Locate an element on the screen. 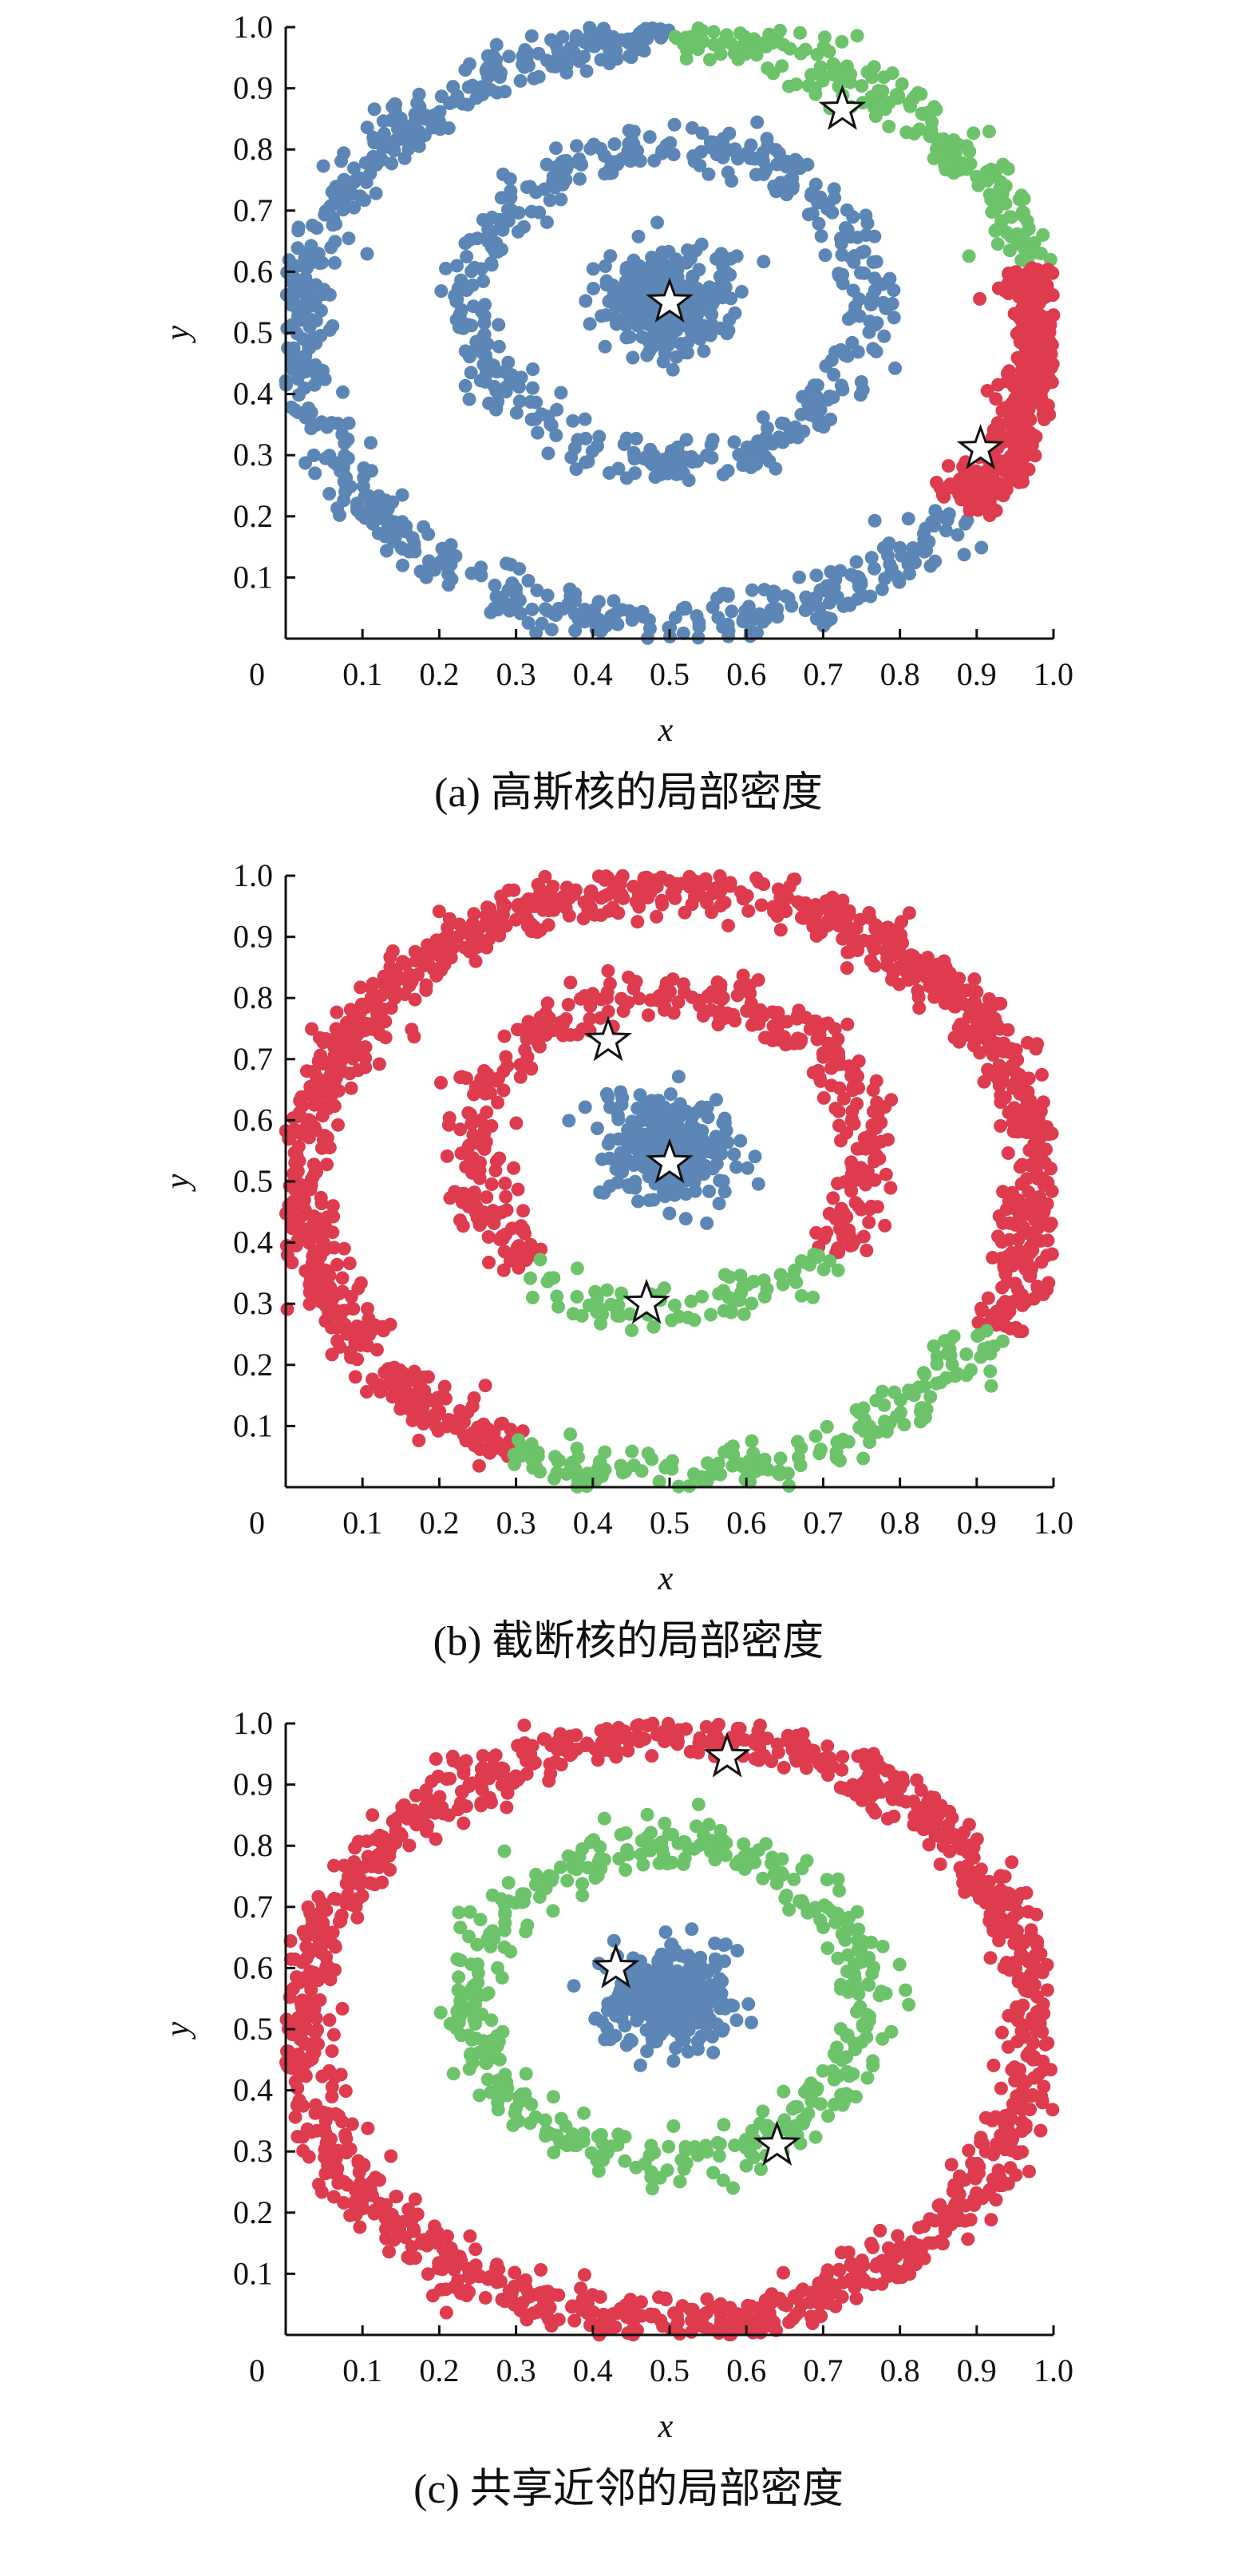 This screenshot has width=1257, height=2576. y-tick-label: 0.3 is located at coordinates (253, 455).